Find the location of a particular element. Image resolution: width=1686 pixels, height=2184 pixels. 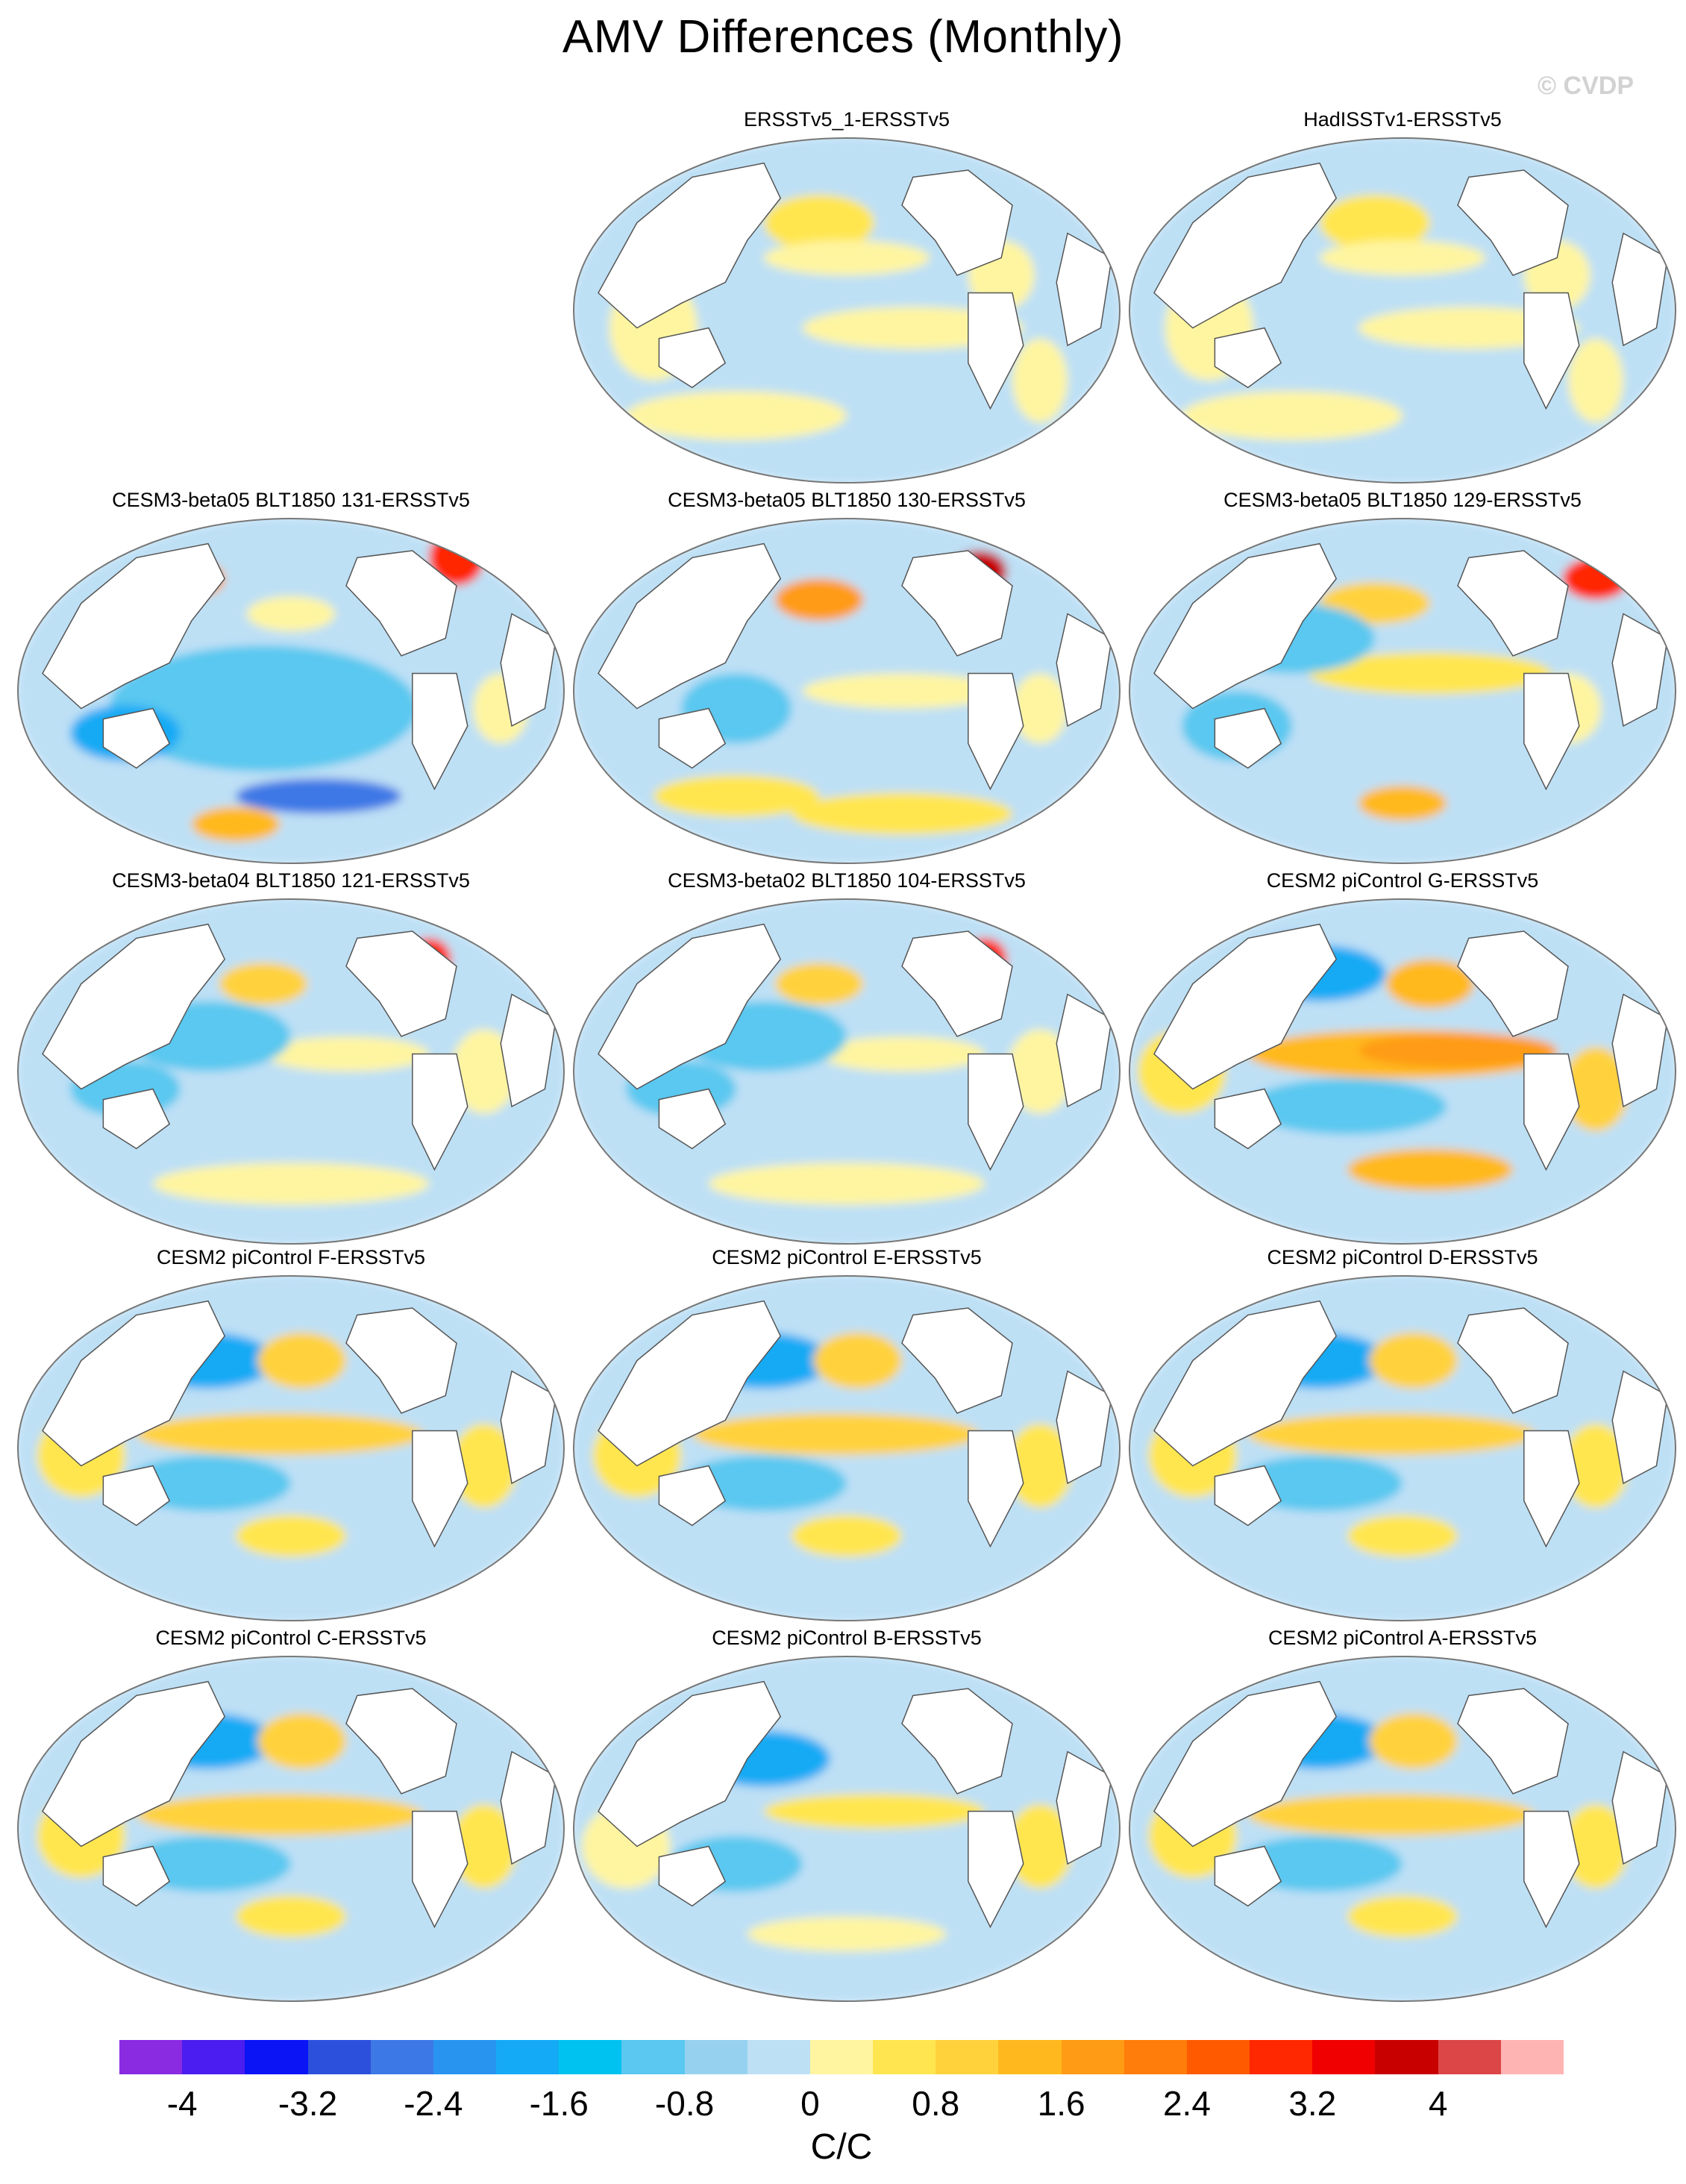

panel-title: ERSSTv5_1-ERSSTv5 is located at coordinates (846, 119).